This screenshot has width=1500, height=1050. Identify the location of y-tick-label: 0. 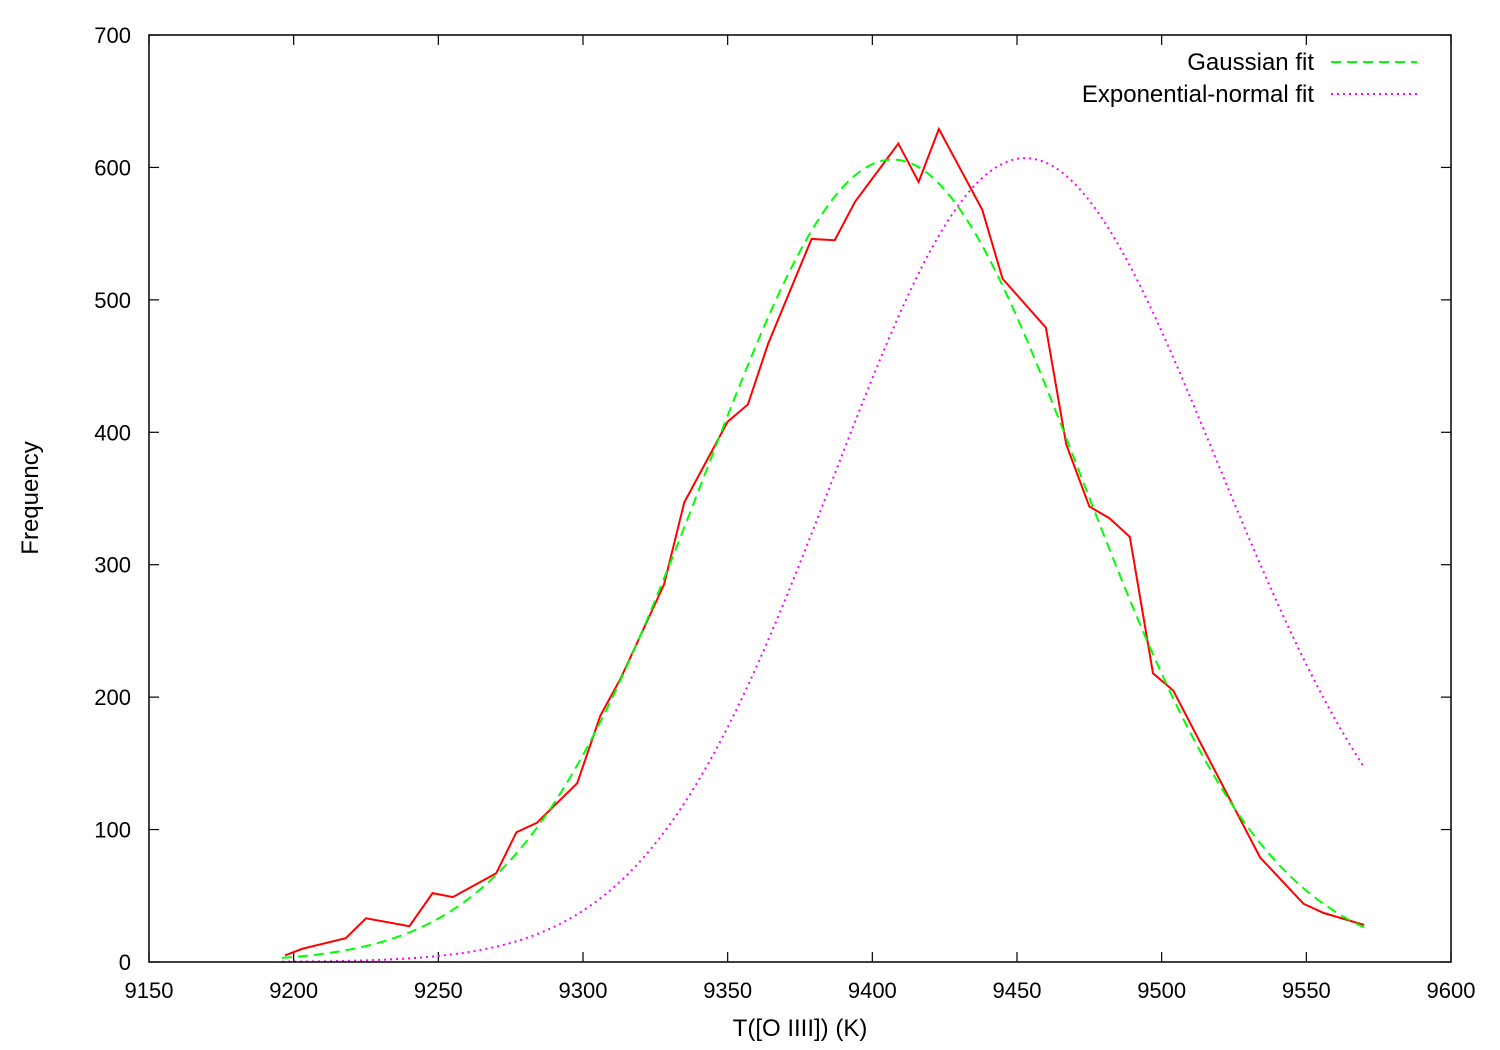
(125, 962).